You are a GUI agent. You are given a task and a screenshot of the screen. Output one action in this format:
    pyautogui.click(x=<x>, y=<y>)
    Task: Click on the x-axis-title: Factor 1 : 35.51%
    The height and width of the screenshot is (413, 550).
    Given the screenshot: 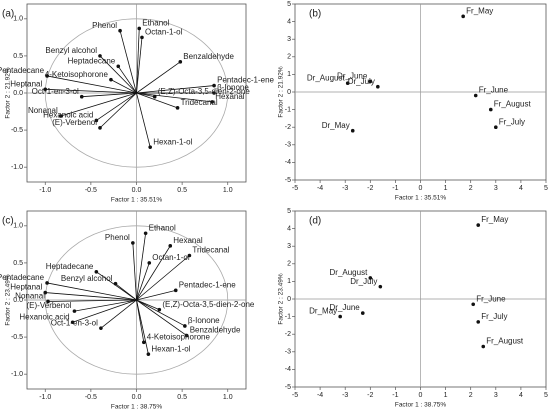 What is the action you would take?
    pyautogui.click(x=421, y=198)
    